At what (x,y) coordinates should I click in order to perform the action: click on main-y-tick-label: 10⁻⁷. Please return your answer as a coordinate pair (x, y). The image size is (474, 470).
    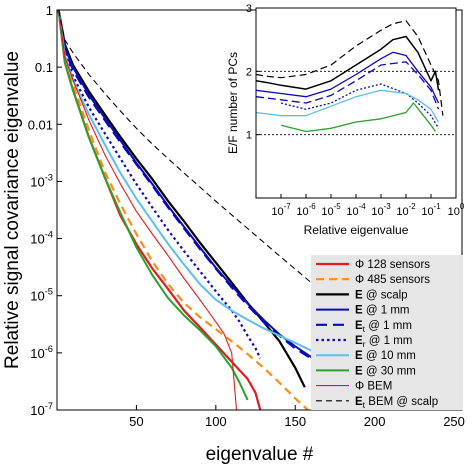
    Looking at the image, I should click on (41, 409).